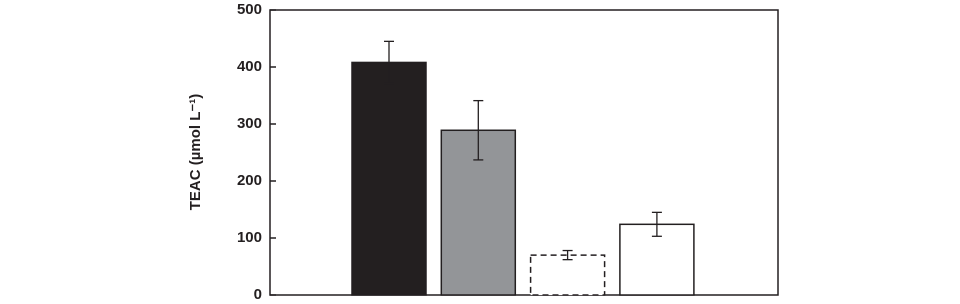 This screenshot has height=304, width=960. Describe the element at coordinates (249, 9) in the screenshot. I see `y-tick-label: 500` at that location.